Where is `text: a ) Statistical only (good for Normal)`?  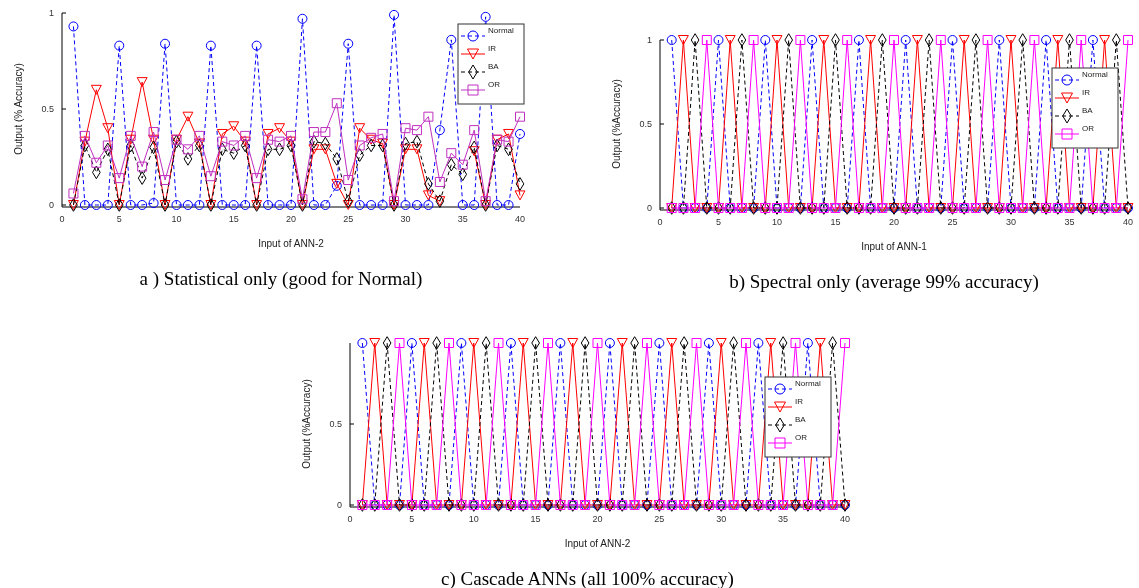 text: a ) Statistical only (good for Normal) is located at coordinates (281, 279).